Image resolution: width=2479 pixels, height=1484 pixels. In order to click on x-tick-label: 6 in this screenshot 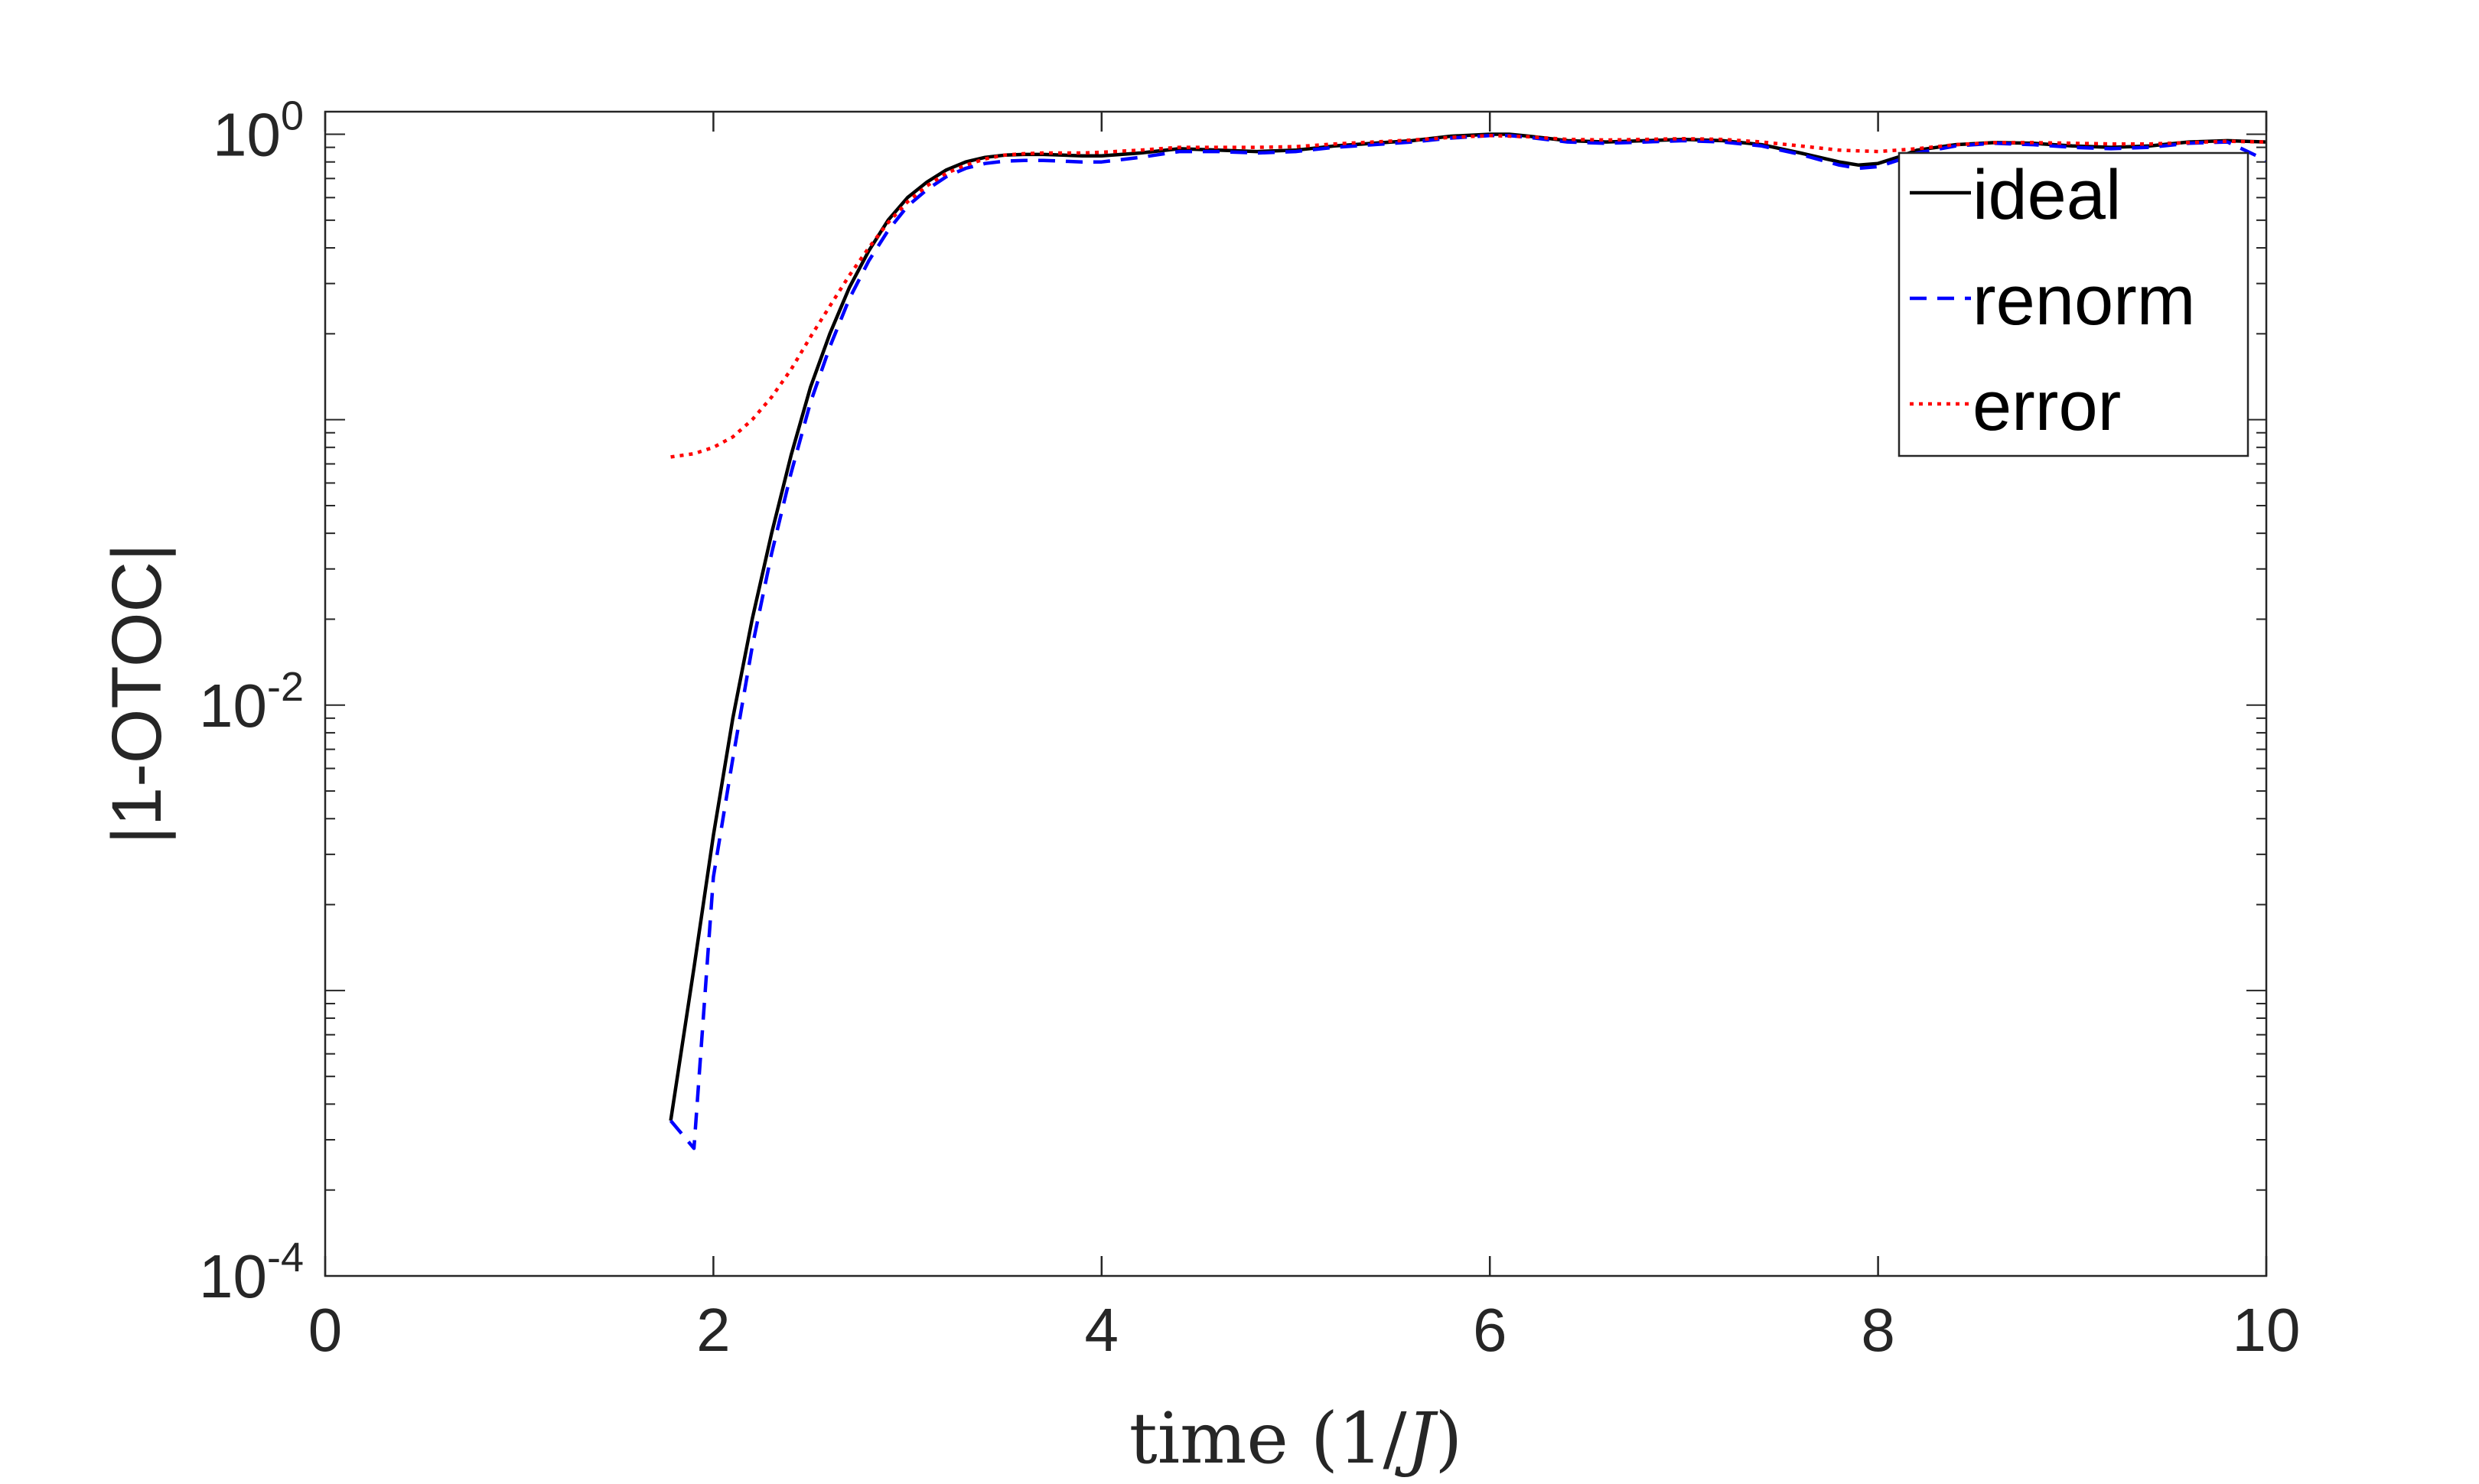, I will do `click(1490, 1330)`.